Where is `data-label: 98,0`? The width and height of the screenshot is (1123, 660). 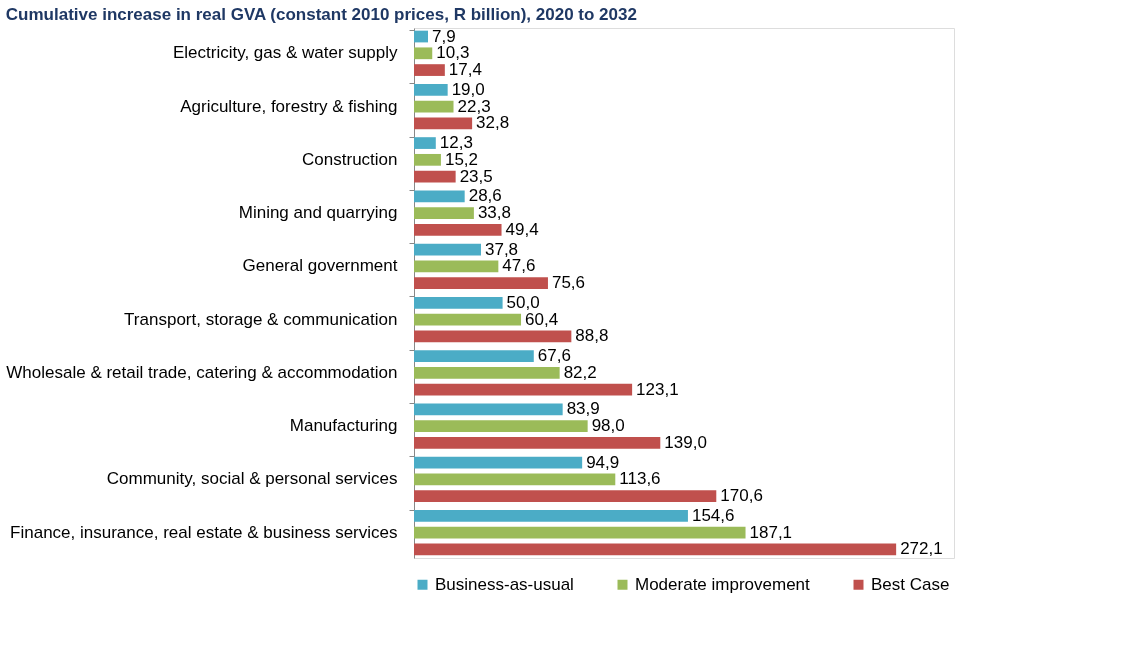
data-label: 98,0 is located at coordinates (608, 426).